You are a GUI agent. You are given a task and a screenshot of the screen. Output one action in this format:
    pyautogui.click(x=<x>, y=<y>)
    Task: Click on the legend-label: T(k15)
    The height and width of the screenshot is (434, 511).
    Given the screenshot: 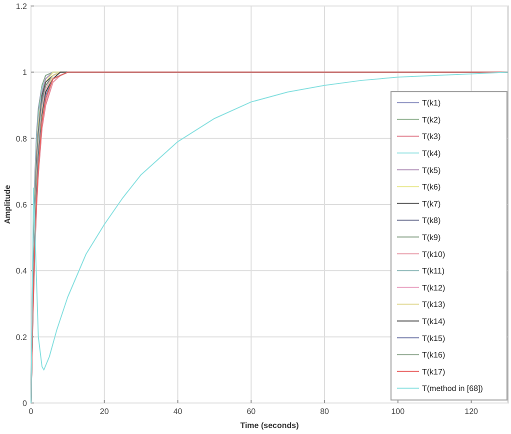 What is the action you would take?
    pyautogui.click(x=434, y=338)
    